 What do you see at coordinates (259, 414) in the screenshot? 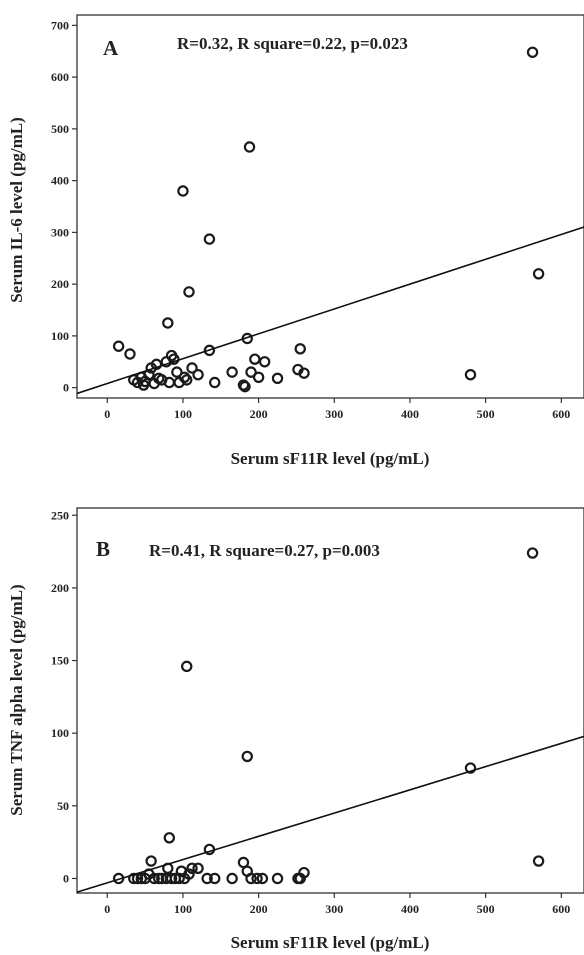
I see `a-x-tick-label: 200` at bounding box center [259, 414].